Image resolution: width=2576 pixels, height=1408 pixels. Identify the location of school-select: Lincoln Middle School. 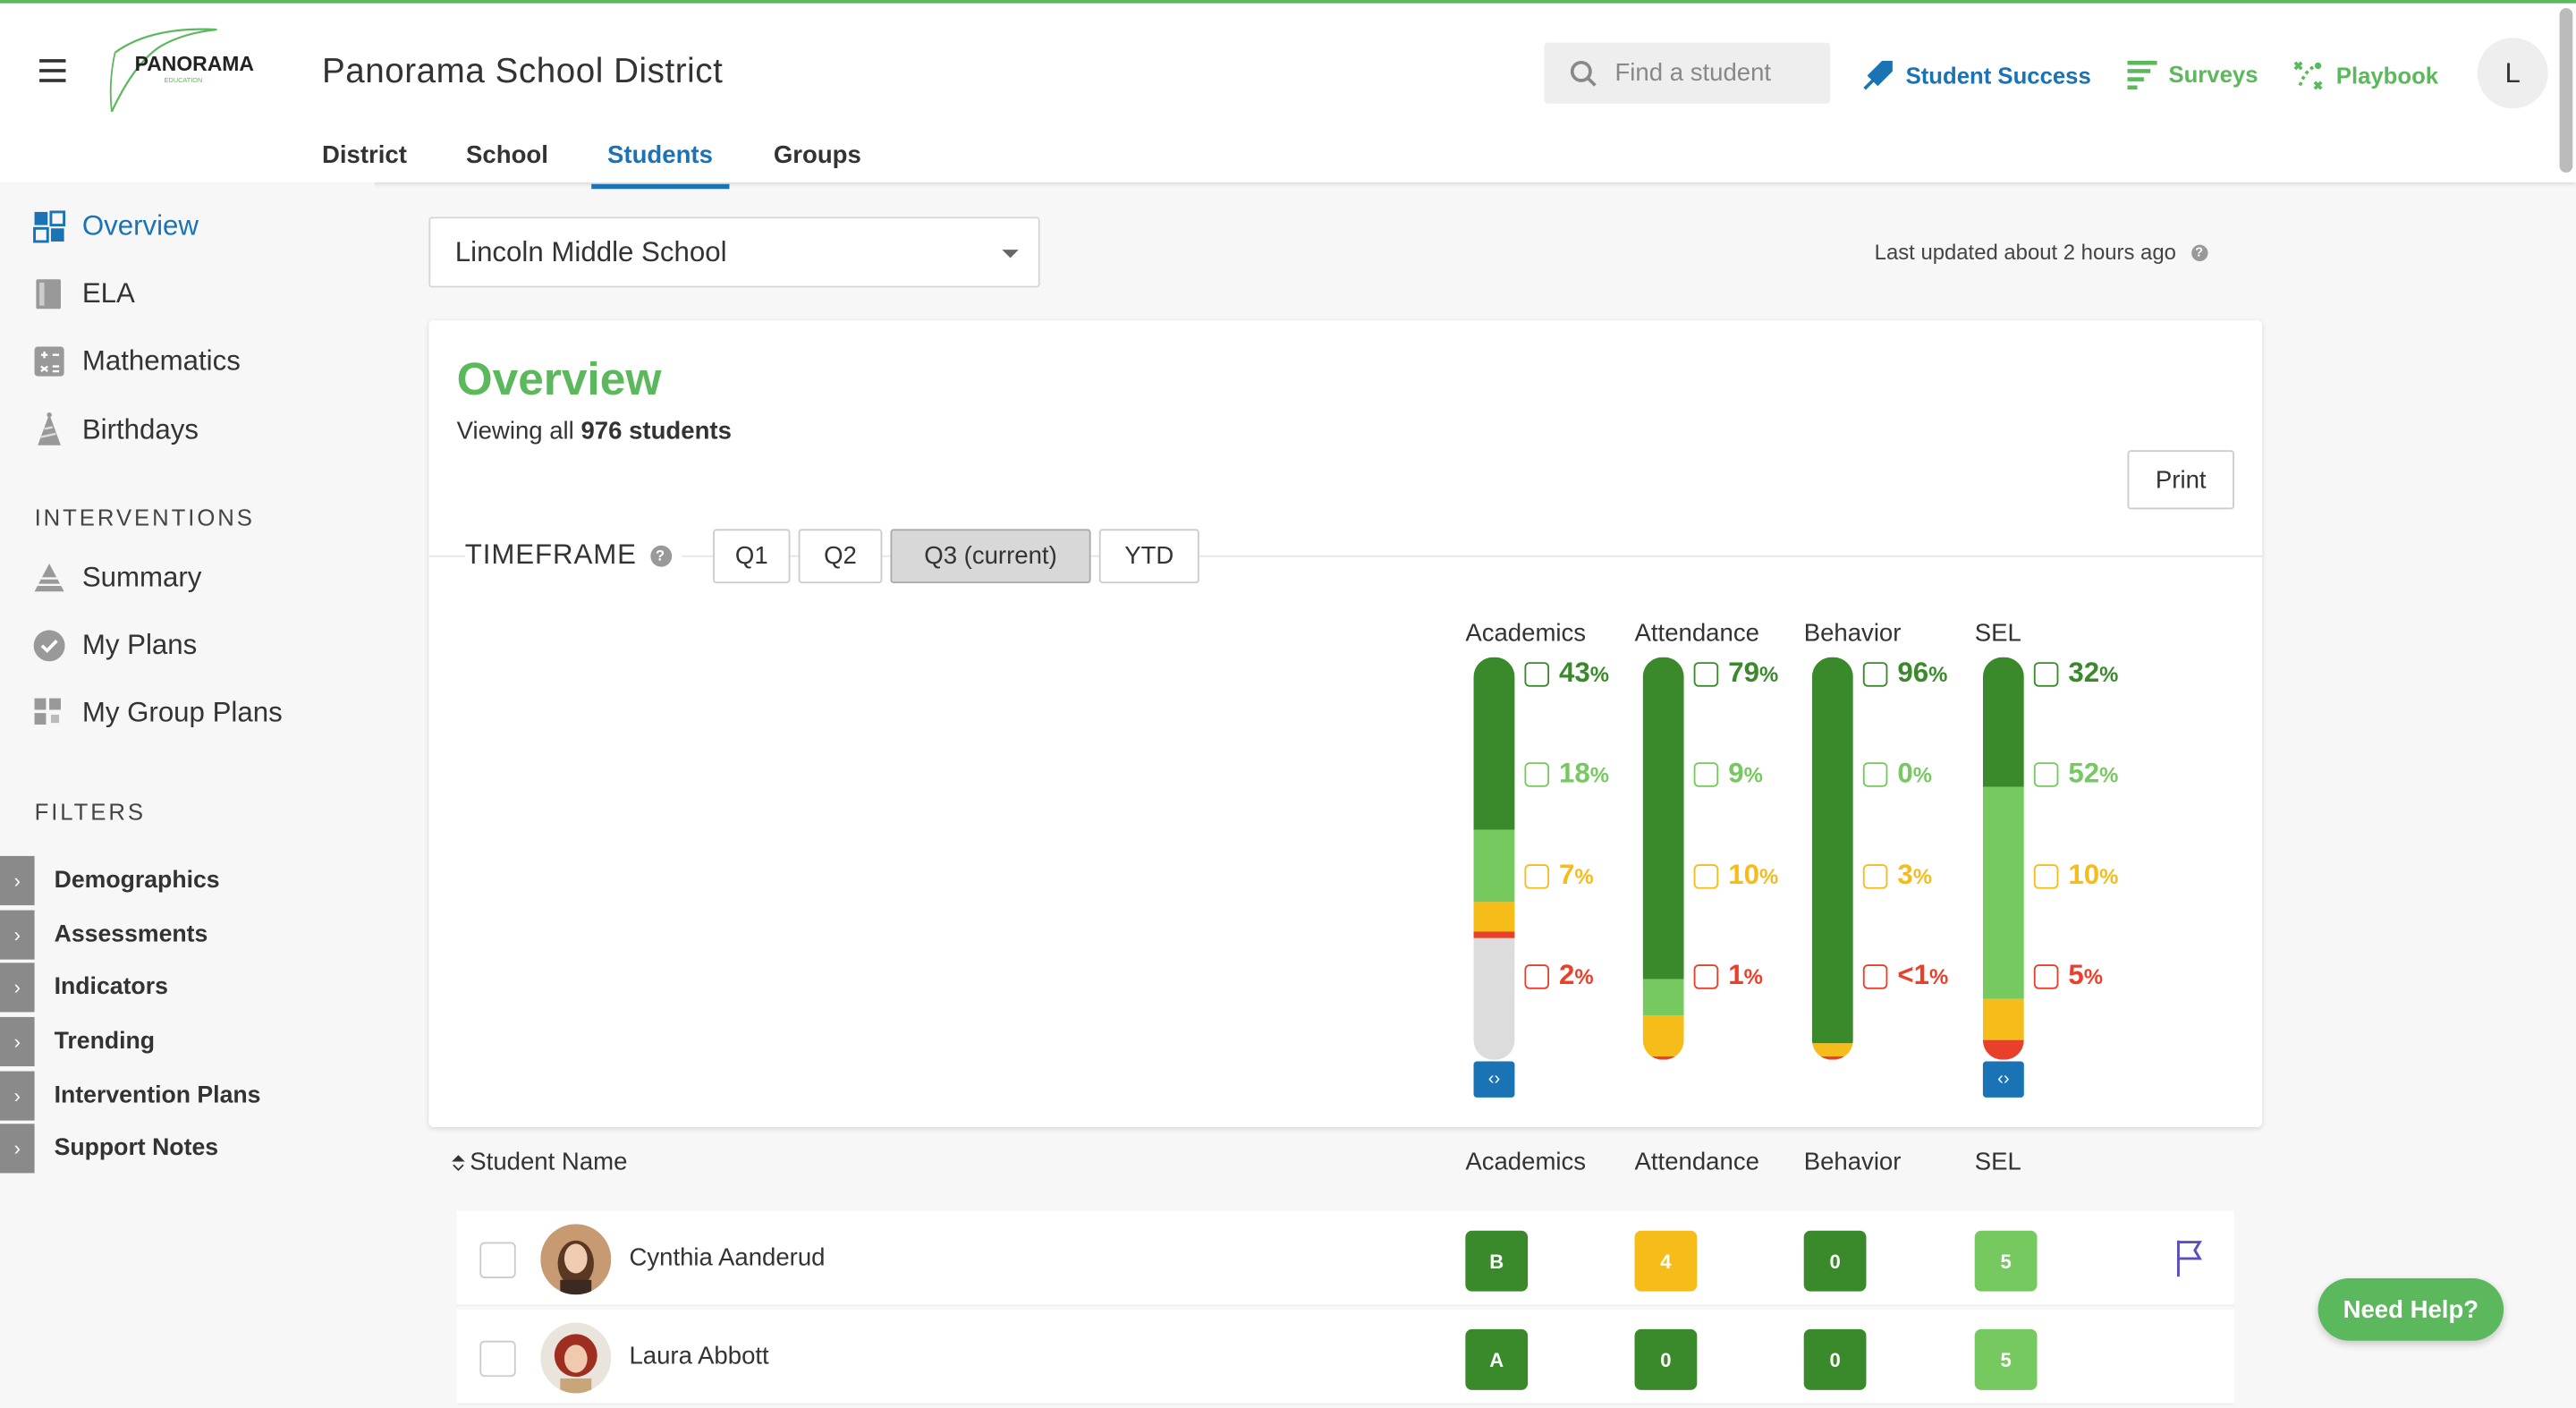
(734, 252).